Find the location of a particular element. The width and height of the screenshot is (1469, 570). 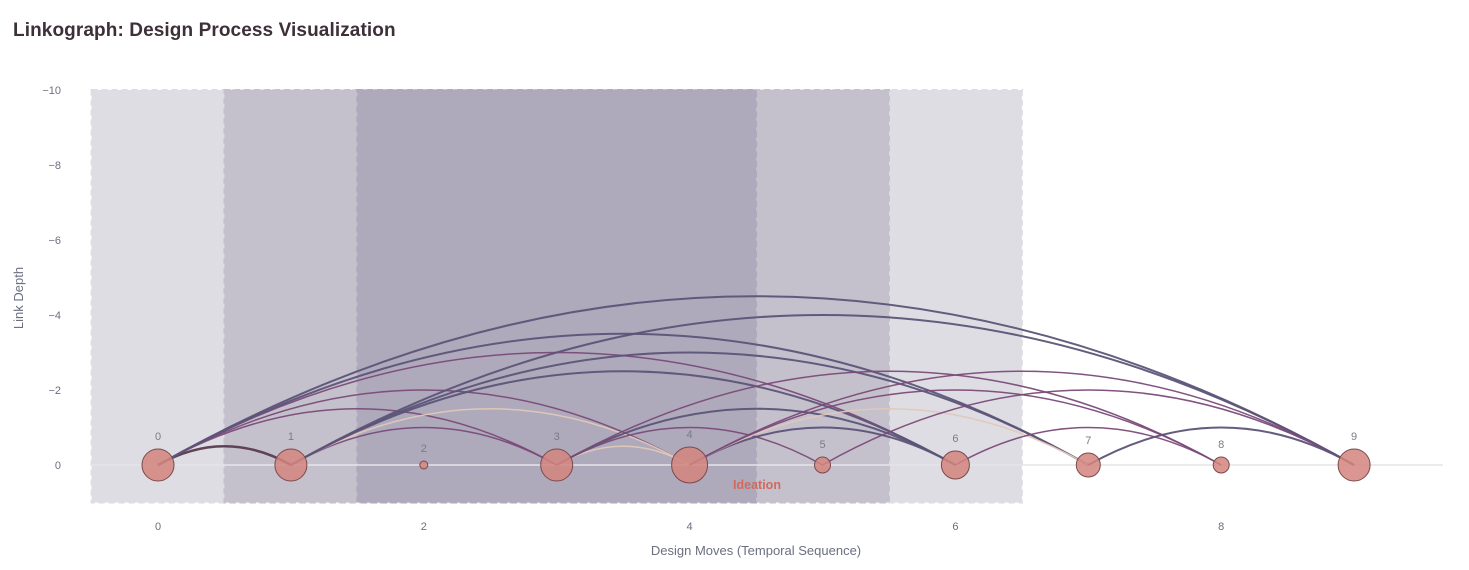

move-label-3: 3 is located at coordinates (557, 437).